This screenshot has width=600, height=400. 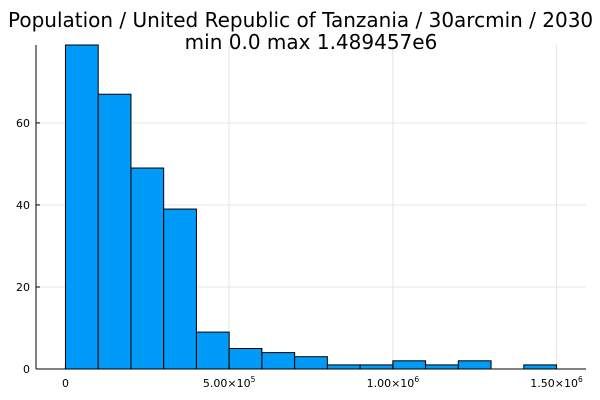 I want to click on chart-subtitle: min 0.0 max 1.489457e6, so click(x=311, y=42).